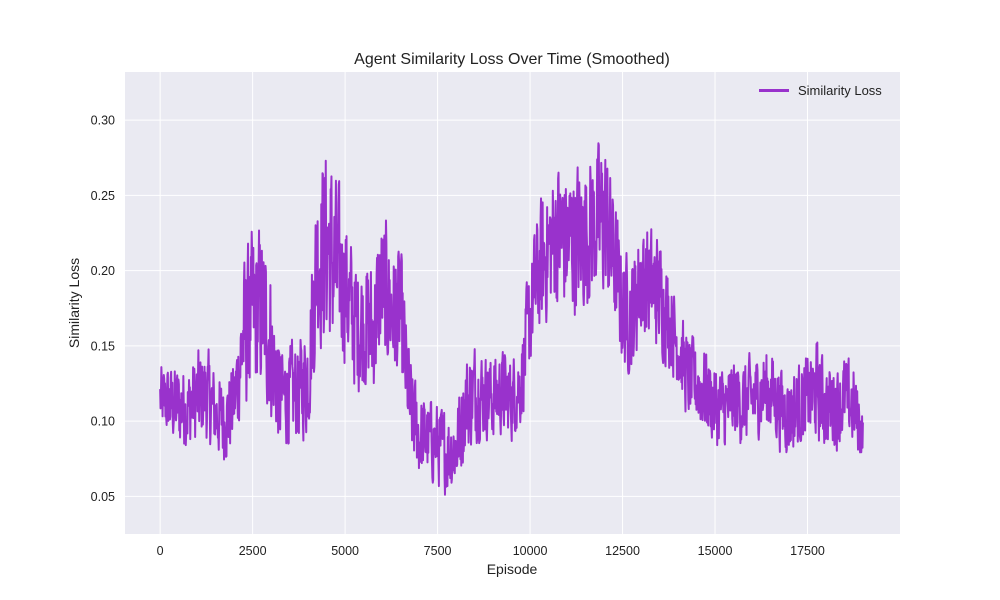  What do you see at coordinates (622, 551) in the screenshot?
I see `x-tick-label: 12500` at bounding box center [622, 551].